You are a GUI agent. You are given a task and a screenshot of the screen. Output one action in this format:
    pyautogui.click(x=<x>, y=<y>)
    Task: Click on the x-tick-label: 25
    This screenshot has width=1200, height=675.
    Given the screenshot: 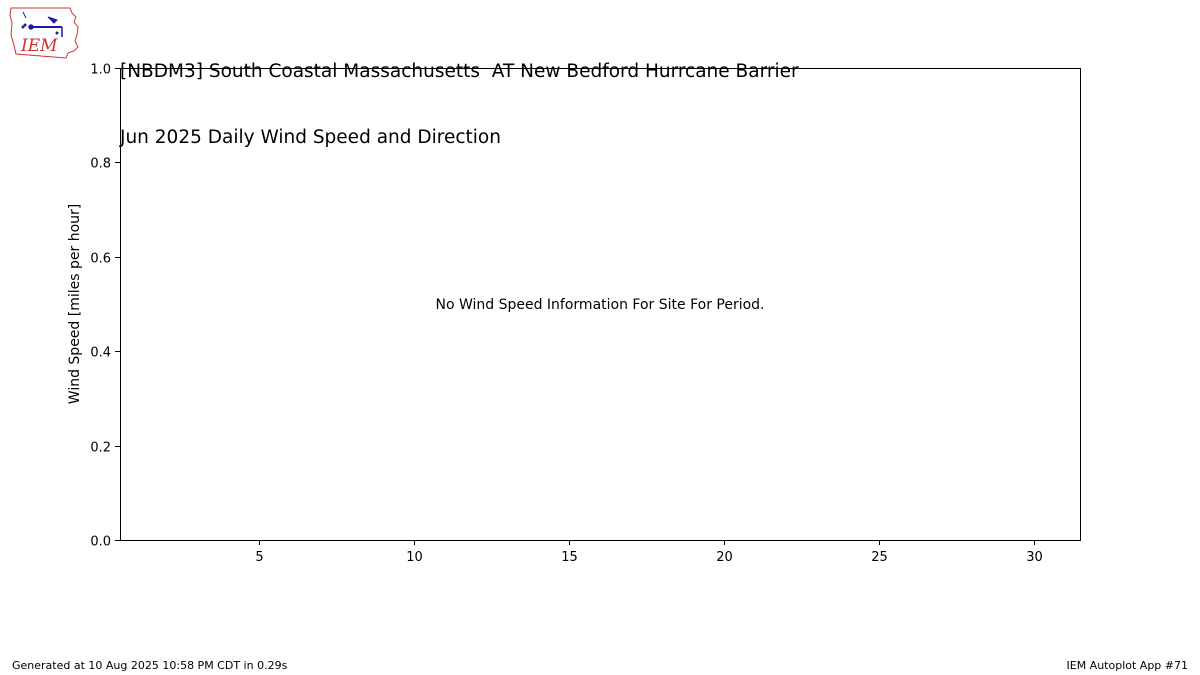 What is the action you would take?
    pyautogui.click(x=879, y=557)
    